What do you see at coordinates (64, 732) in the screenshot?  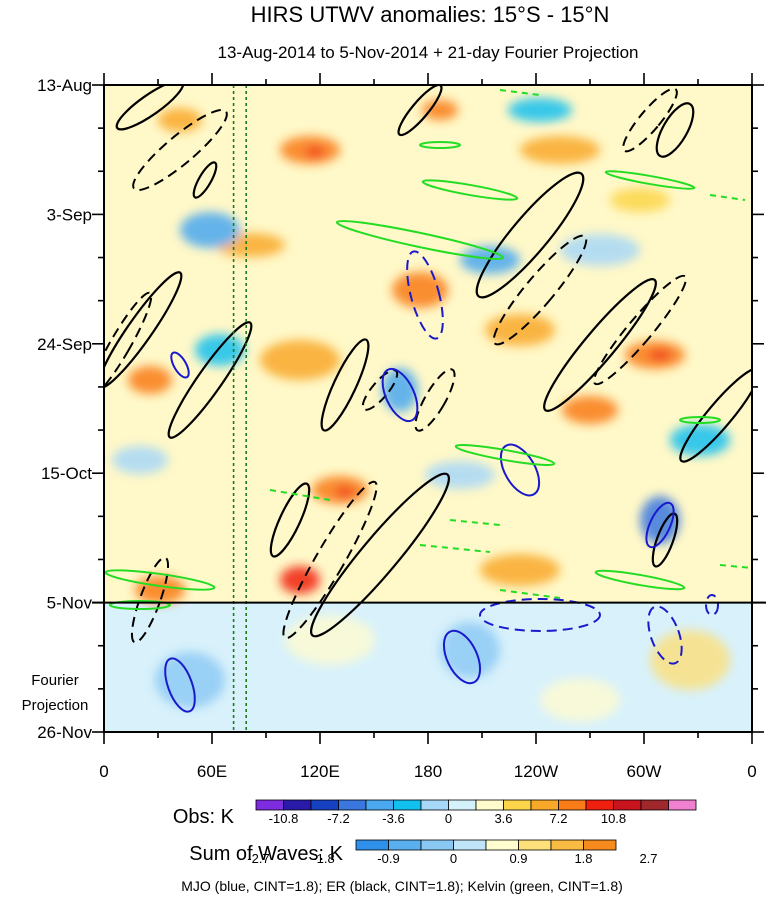 I see `y-tick-label: 26-Nov` at bounding box center [64, 732].